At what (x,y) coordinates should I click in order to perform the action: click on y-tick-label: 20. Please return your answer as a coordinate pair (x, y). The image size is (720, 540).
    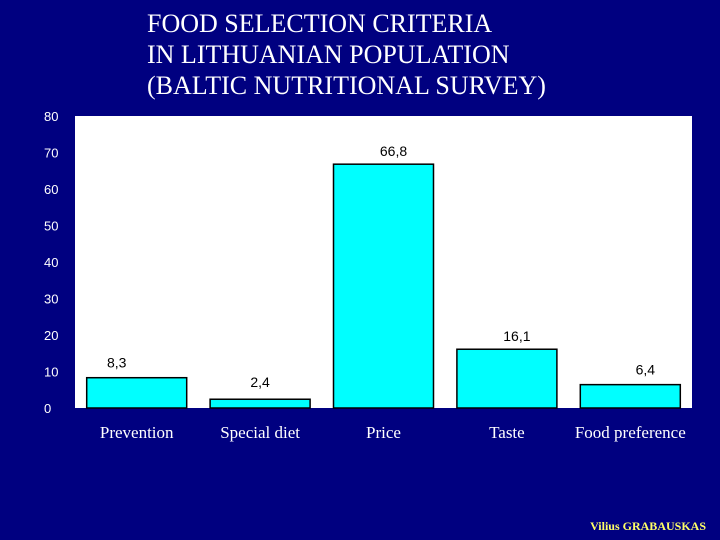
    Looking at the image, I should click on (51, 335).